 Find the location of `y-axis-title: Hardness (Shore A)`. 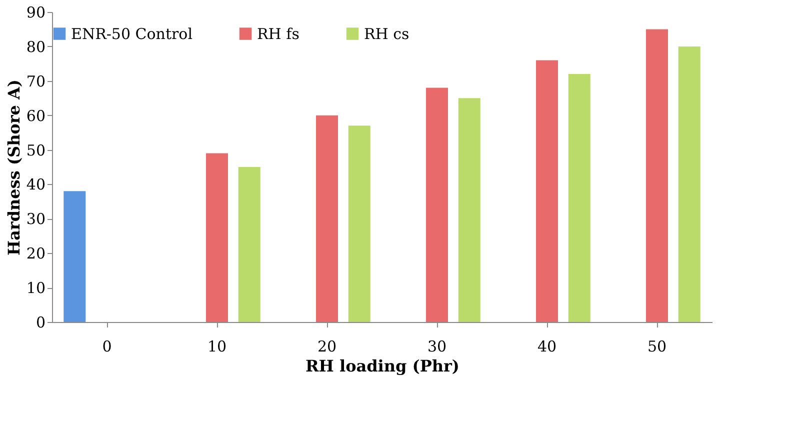

y-axis-title: Hardness (Shore A) is located at coordinates (14, 167).